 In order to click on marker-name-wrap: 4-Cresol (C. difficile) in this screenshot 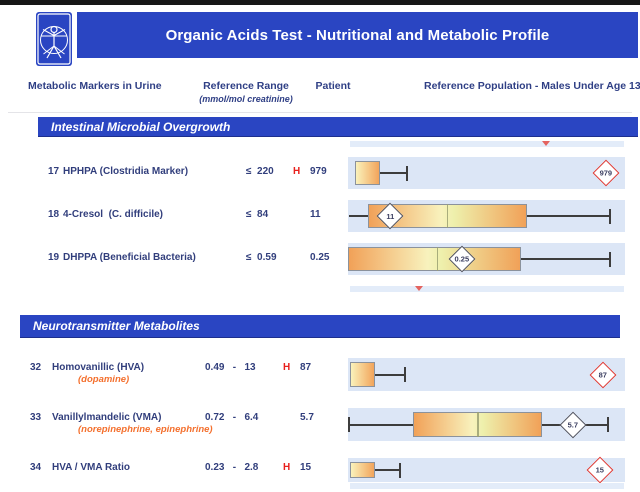, I will do `click(113, 214)`.